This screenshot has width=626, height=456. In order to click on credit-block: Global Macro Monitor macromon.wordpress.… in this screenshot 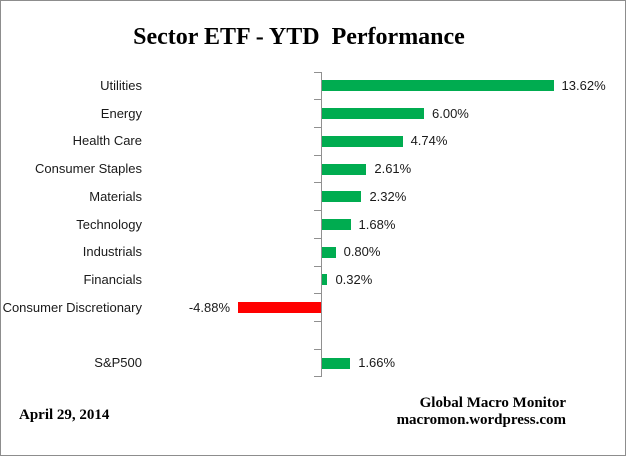, I will do `click(481, 411)`.